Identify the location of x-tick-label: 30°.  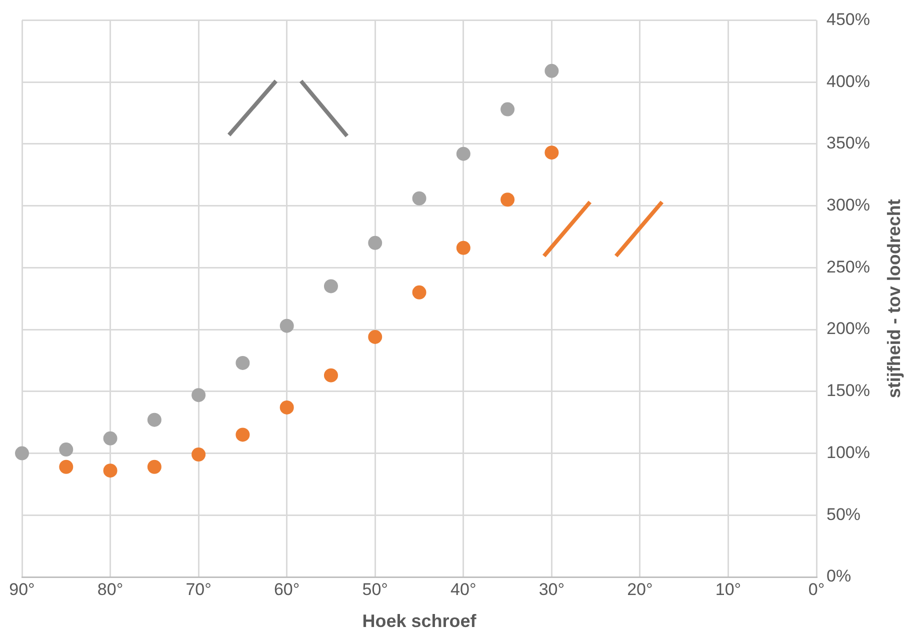
(551, 589).